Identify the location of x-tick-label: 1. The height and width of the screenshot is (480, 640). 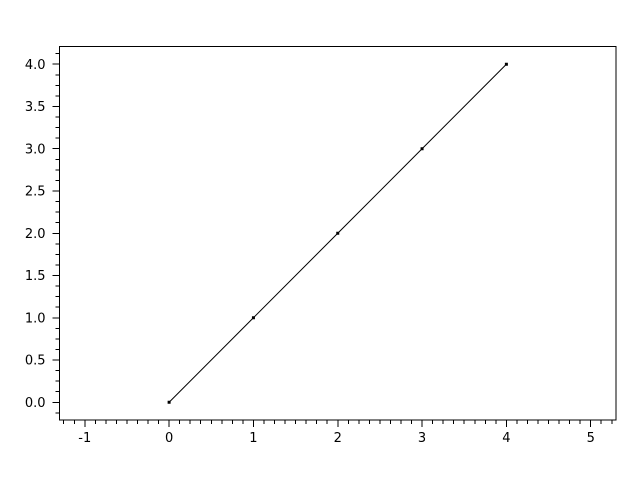
(253, 438).